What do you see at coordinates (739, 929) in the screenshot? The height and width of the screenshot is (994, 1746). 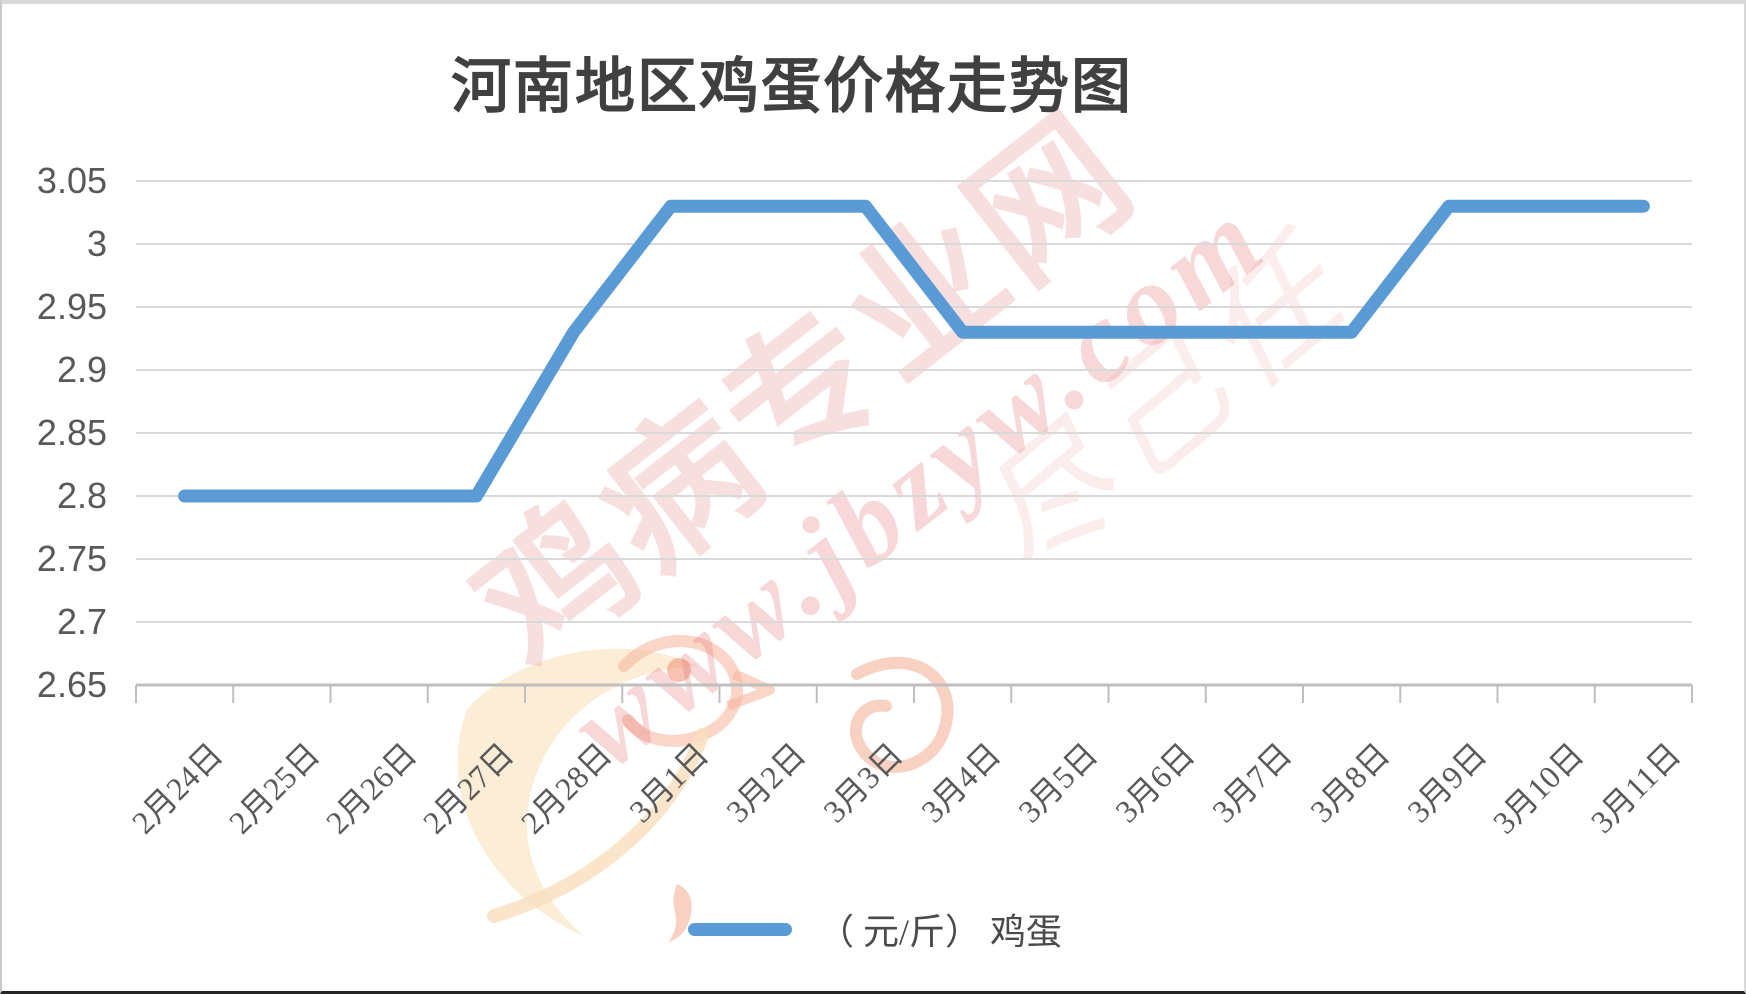 I see `legend-line-swatch` at bounding box center [739, 929].